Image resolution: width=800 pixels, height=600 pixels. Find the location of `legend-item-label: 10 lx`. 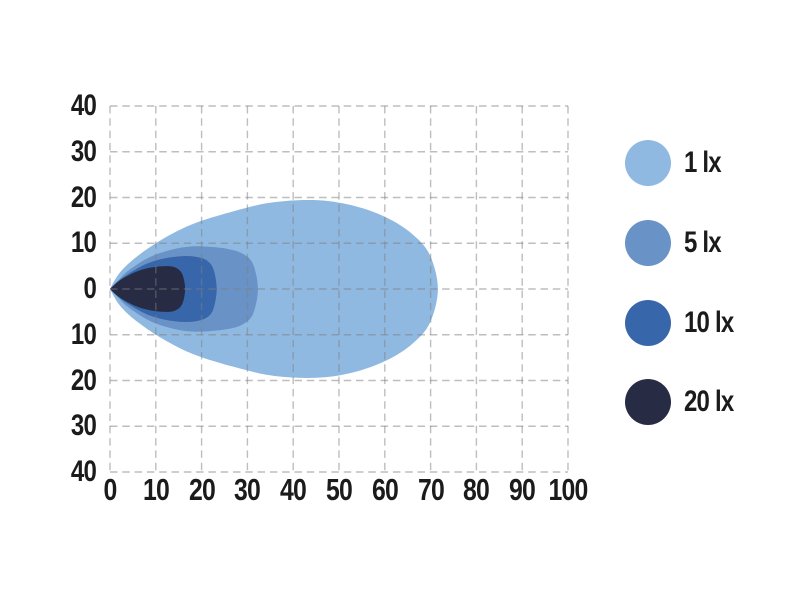

legend-item-label: 10 lx is located at coordinates (709, 322).